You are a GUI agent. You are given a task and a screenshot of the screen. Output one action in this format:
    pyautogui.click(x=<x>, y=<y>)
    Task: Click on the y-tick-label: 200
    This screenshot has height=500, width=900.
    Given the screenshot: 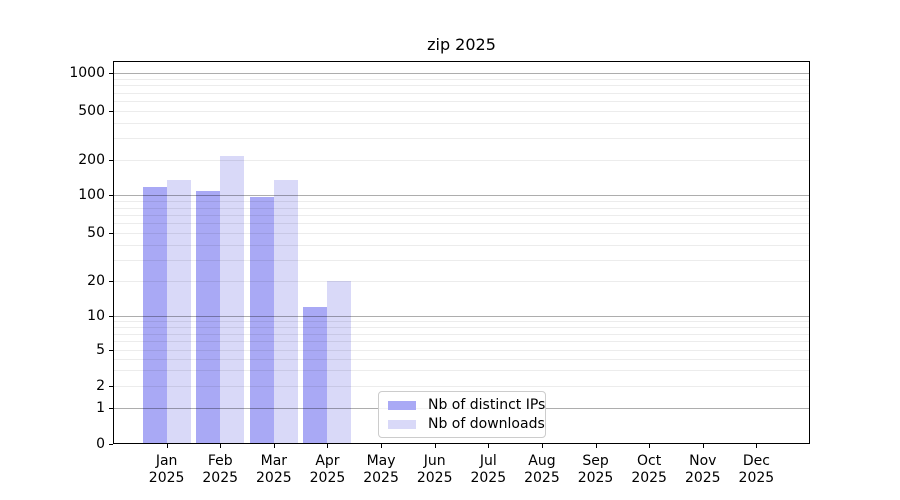 What is the action you would take?
    pyautogui.click(x=91, y=160)
    